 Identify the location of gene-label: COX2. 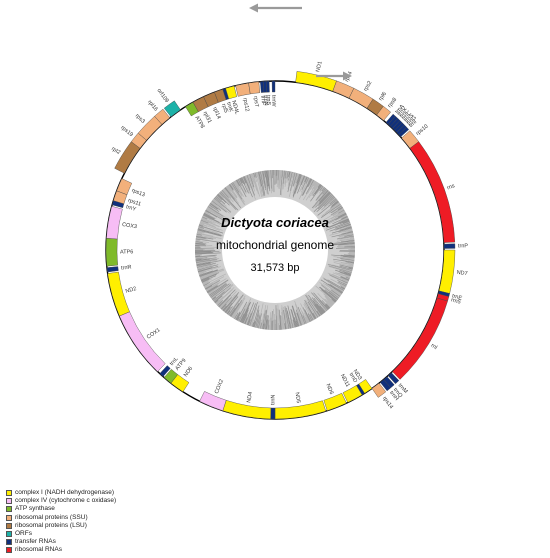
(219, 387).